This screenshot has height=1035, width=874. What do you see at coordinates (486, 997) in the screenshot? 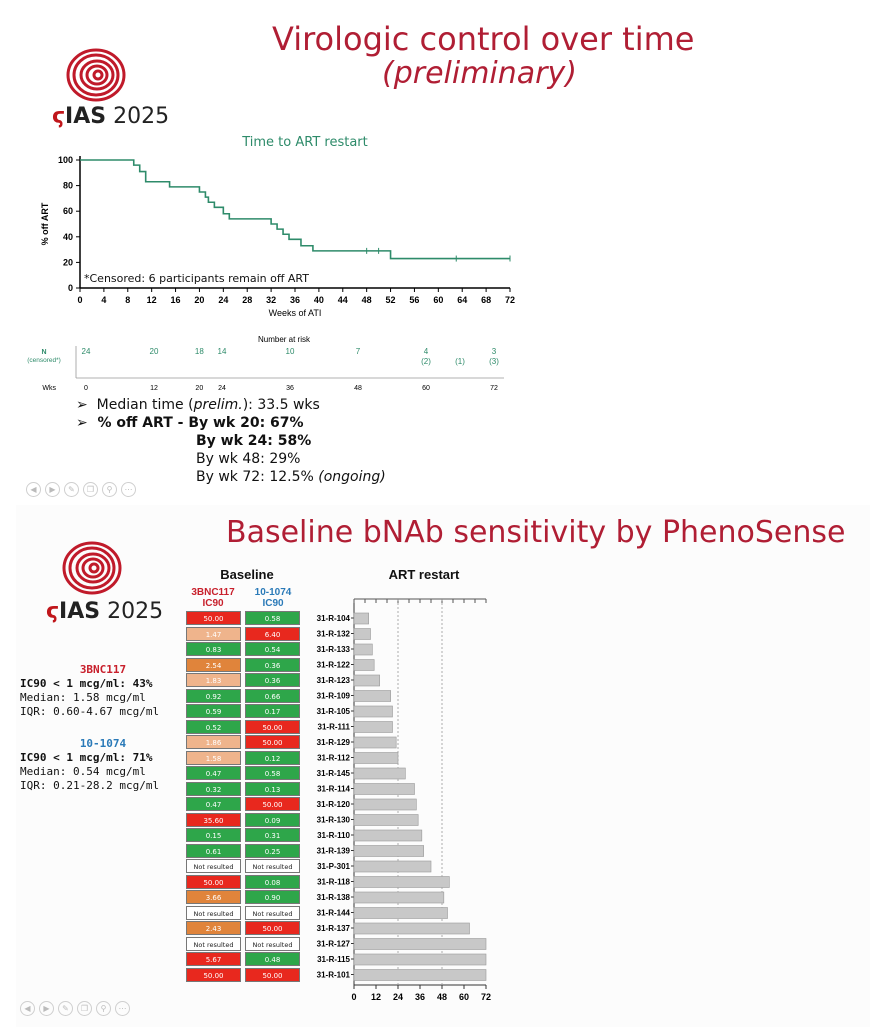
I see `bar-x-tick-label: 72` at bounding box center [486, 997].